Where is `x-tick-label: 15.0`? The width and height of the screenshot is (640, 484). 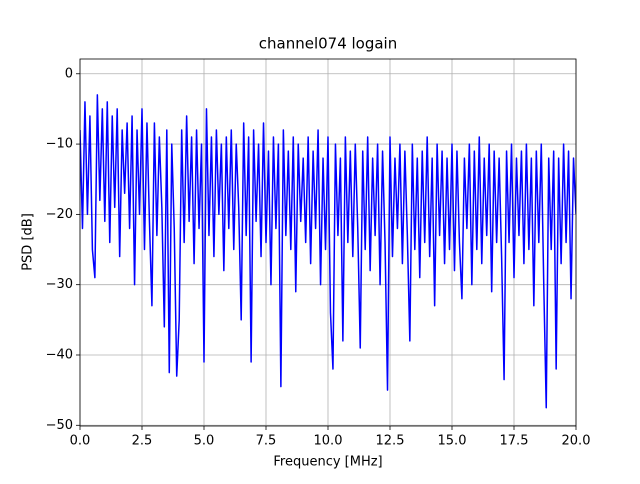
x-tick-label: 15.0 is located at coordinates (452, 441).